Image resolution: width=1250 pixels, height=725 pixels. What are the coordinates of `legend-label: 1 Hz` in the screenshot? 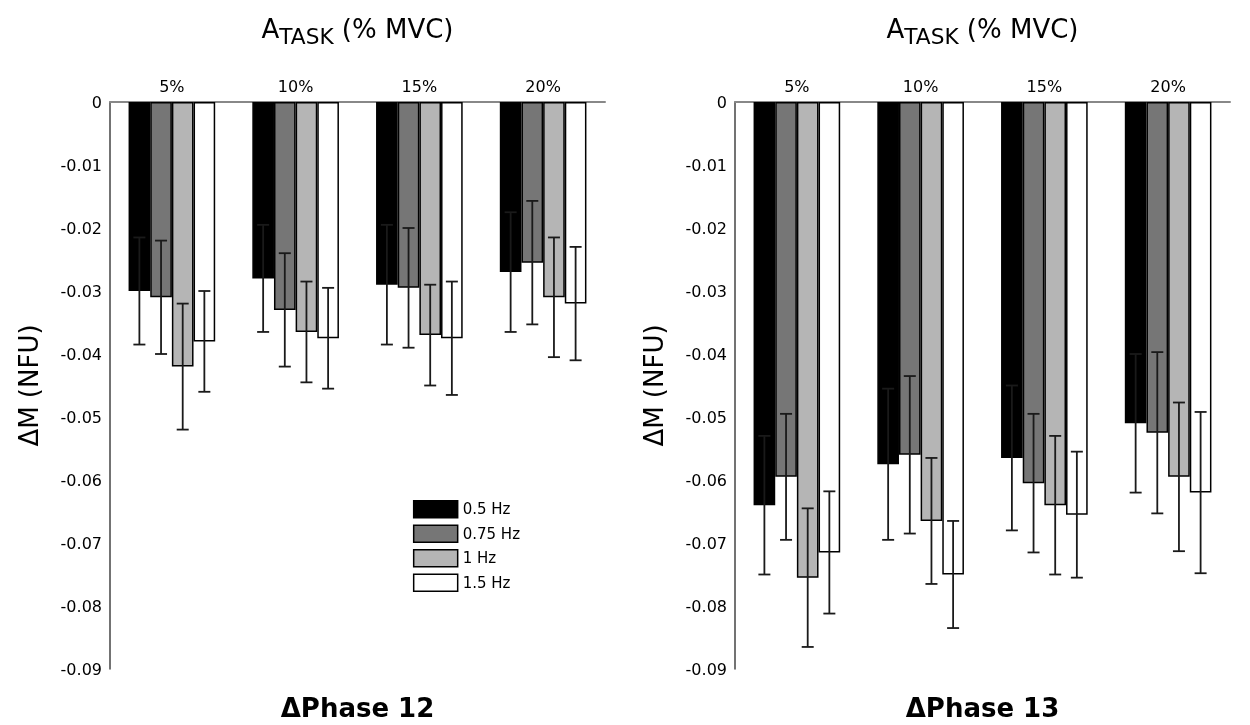 It's located at (479, 558).